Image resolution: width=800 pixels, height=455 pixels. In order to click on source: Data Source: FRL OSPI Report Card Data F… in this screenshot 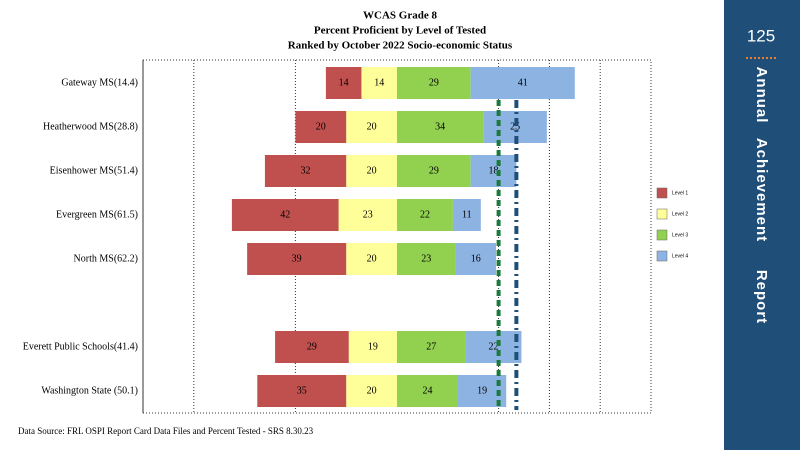, I will do `click(166, 431)`.